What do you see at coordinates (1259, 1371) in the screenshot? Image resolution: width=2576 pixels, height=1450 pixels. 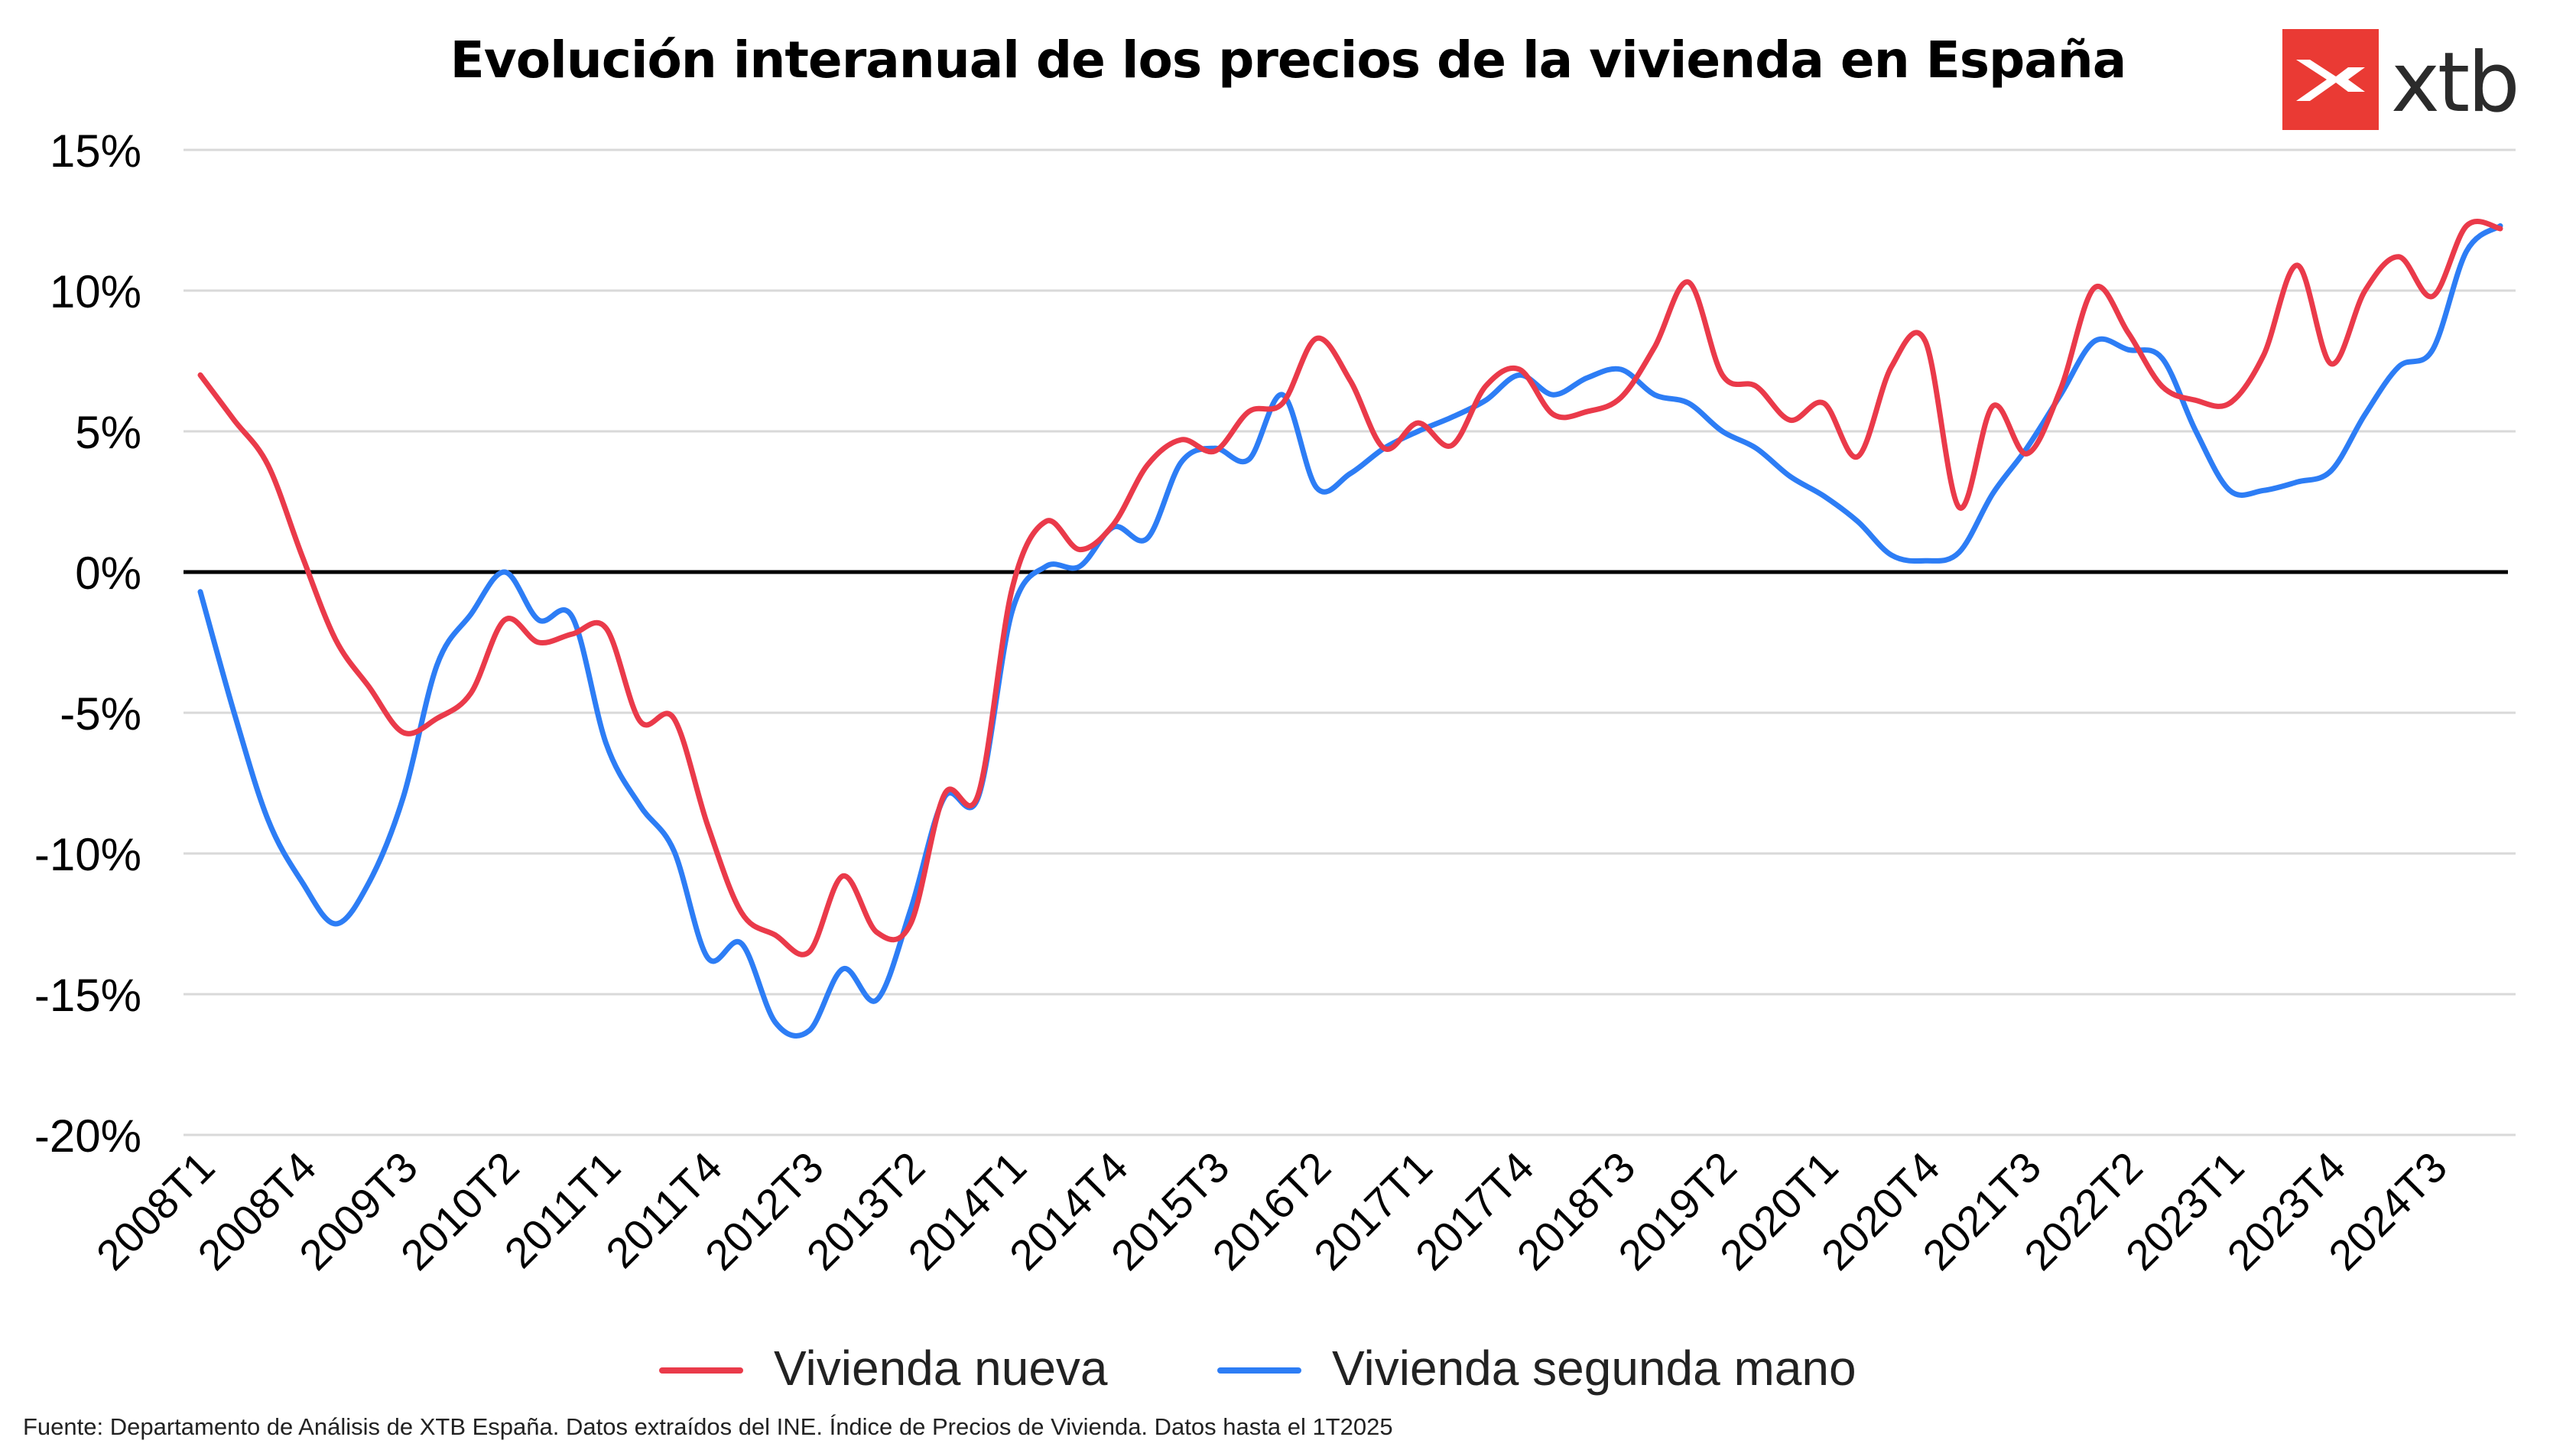 I see `legend-swatch-vivienda-segunda-mano` at bounding box center [1259, 1371].